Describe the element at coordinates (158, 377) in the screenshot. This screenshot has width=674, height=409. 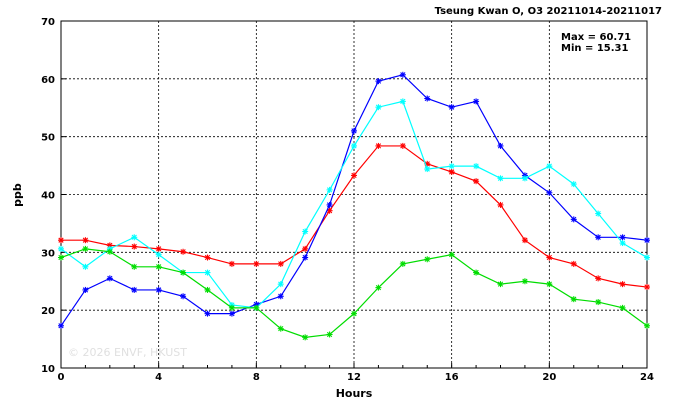
I see `x-tick-label: 4` at that location.